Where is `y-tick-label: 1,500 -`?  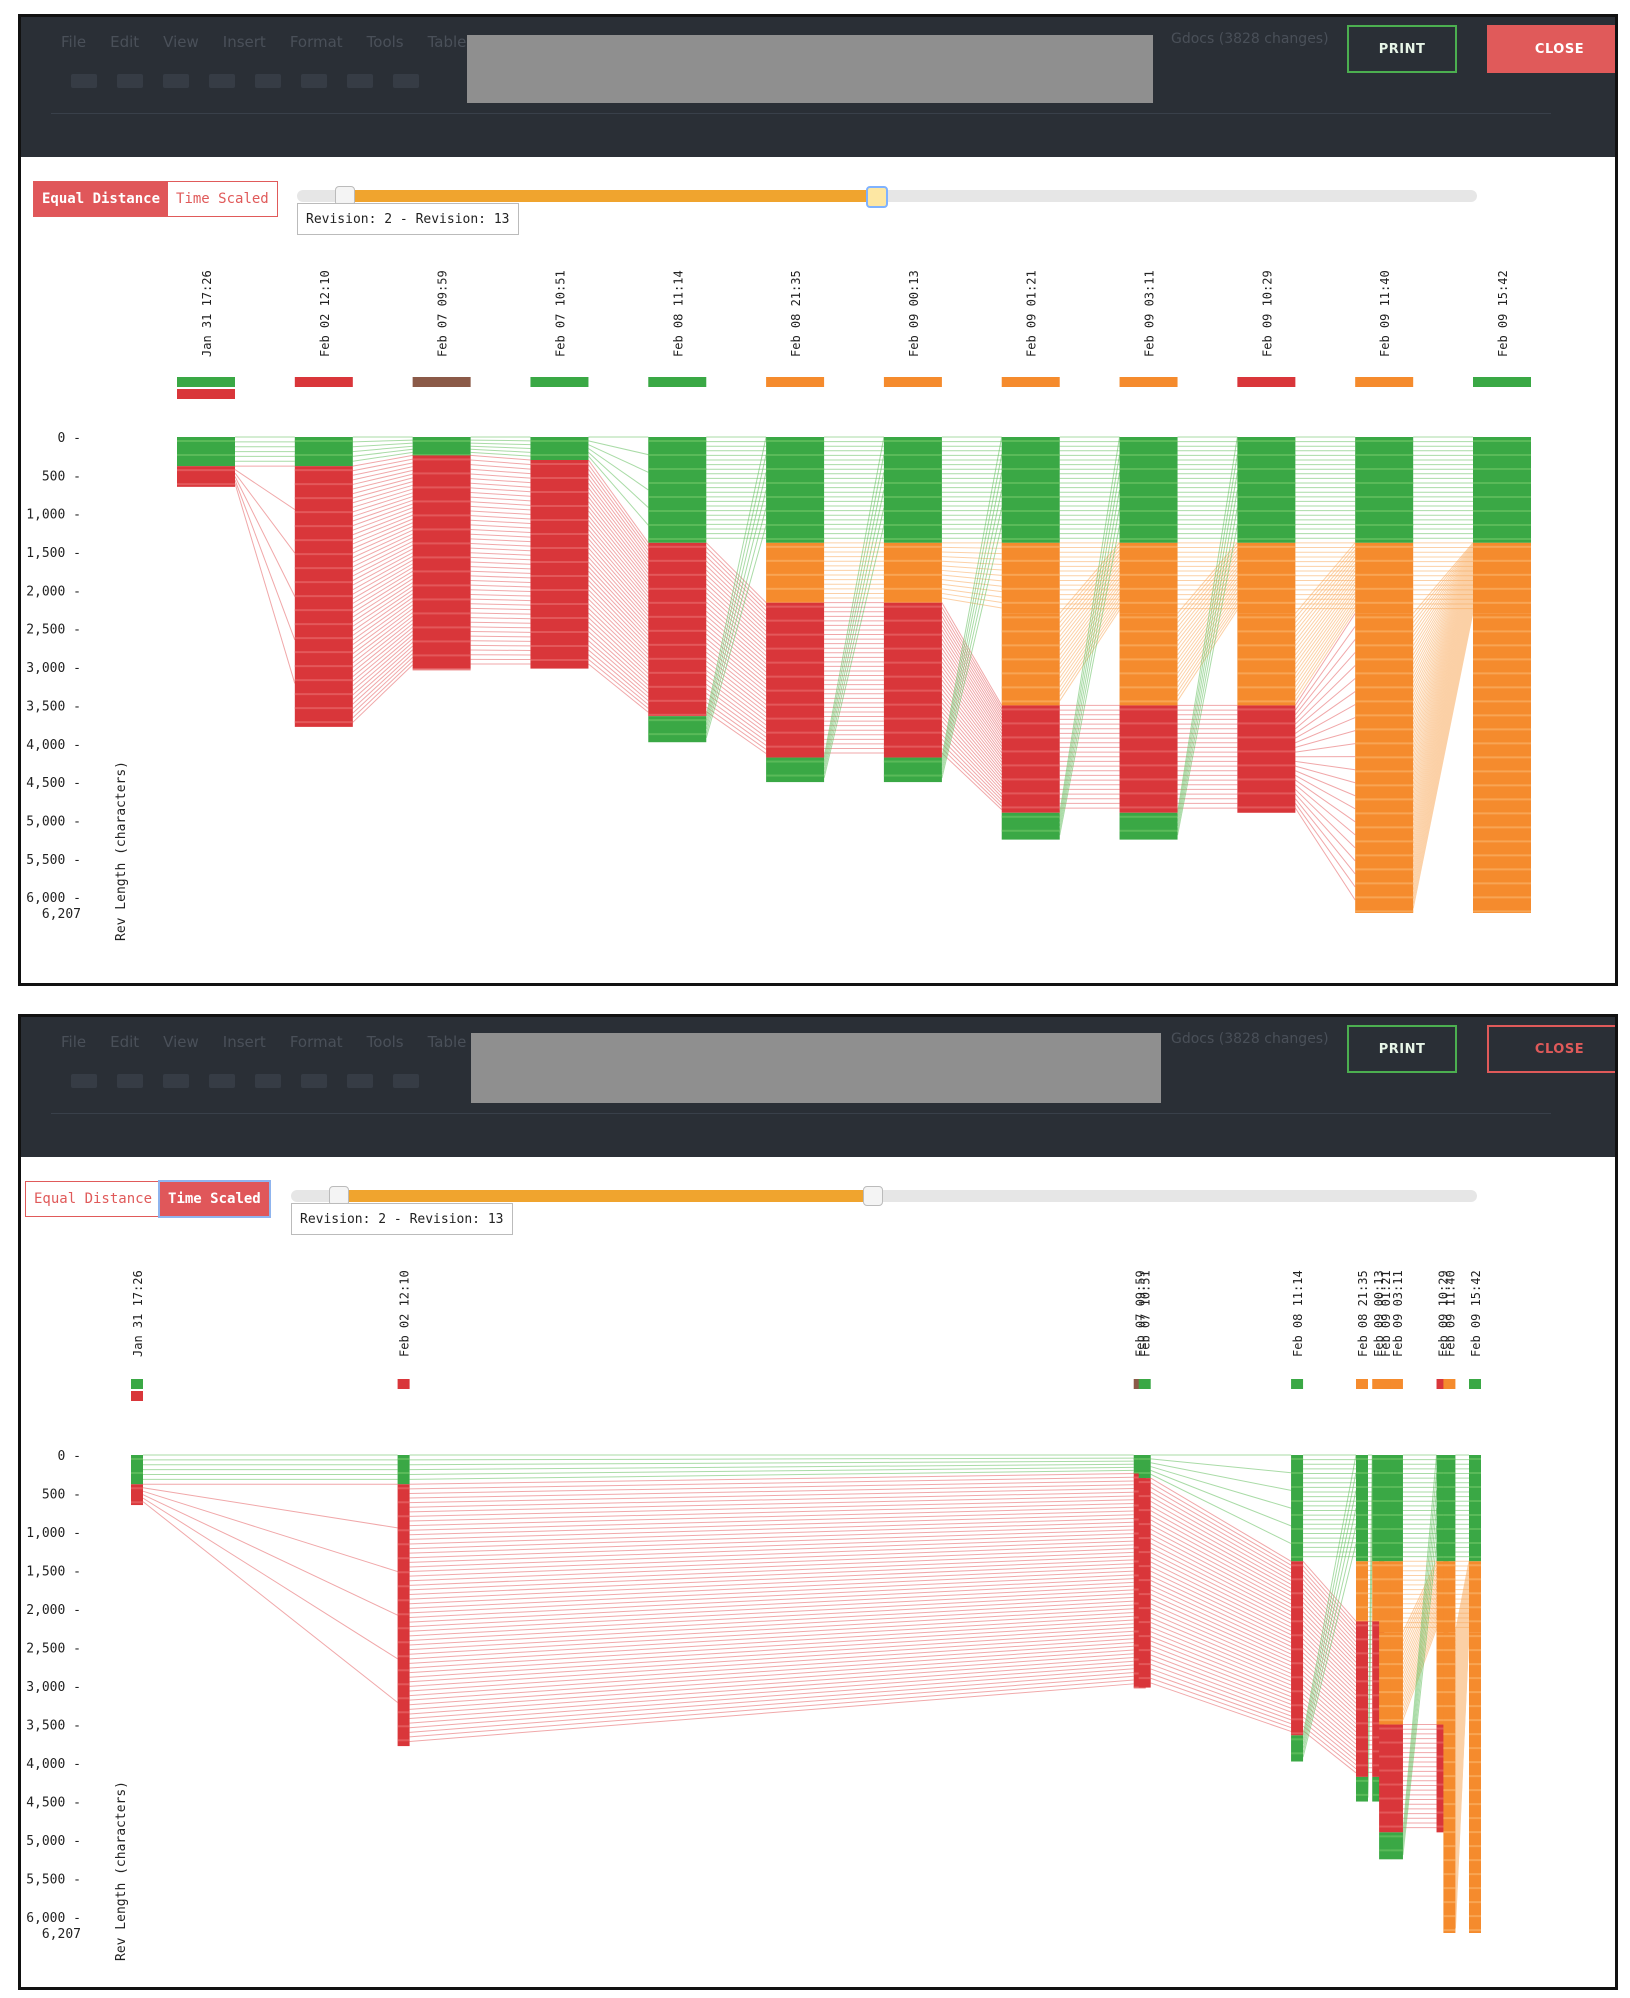
y-tick-label: 1,500 - is located at coordinates (53, 553).